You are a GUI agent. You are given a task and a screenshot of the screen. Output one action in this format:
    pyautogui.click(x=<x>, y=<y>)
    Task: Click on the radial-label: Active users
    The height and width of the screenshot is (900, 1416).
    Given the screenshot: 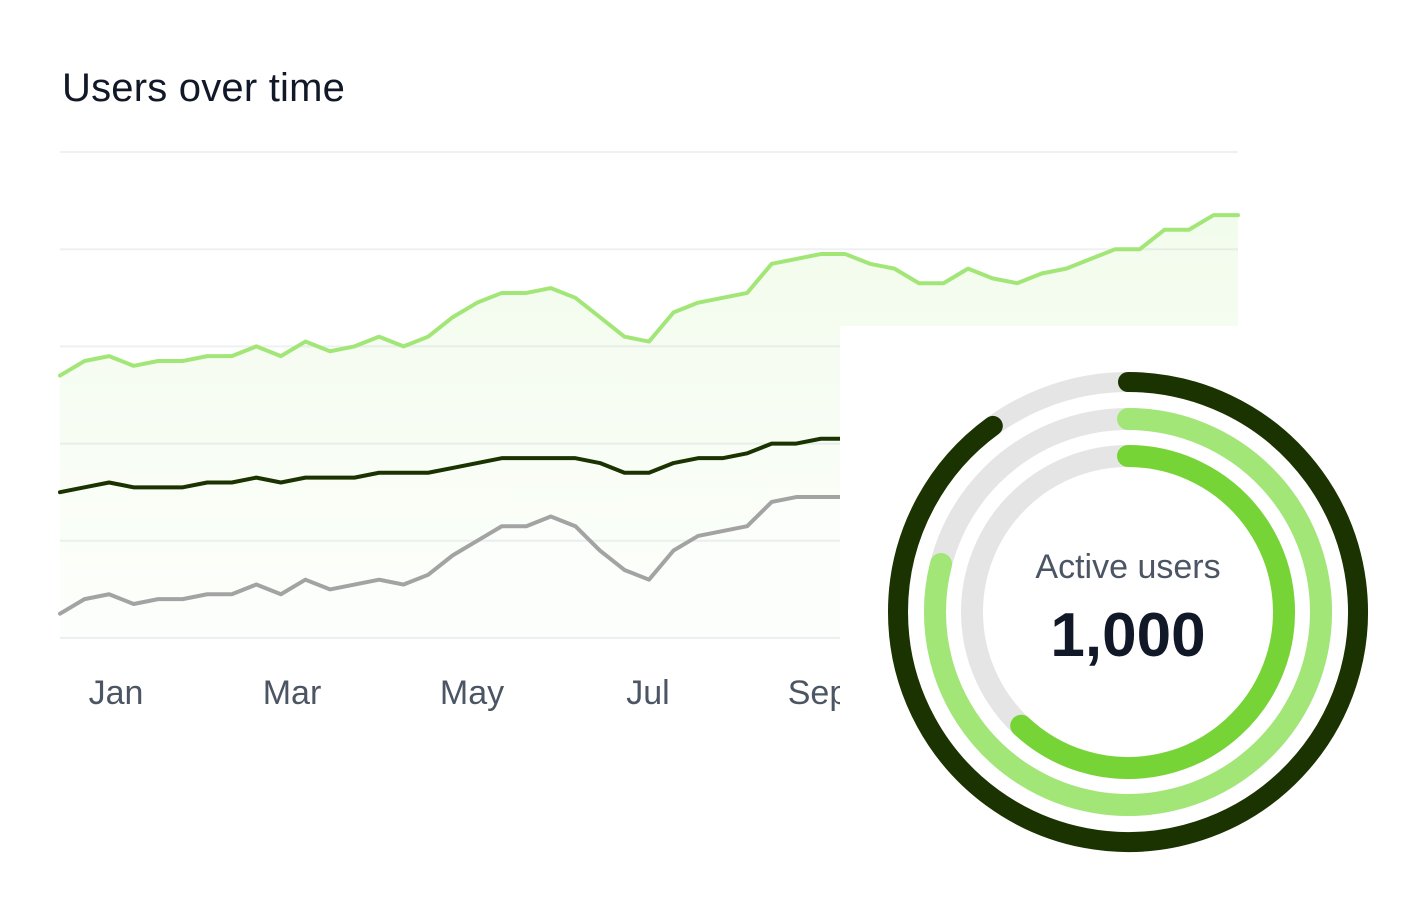 What is the action you would take?
    pyautogui.click(x=1128, y=567)
    